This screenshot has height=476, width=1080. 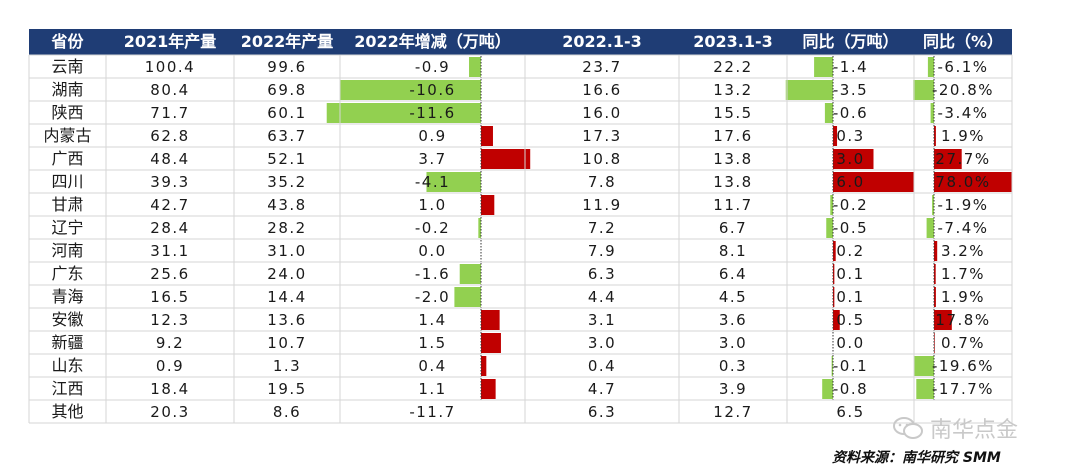 I want to click on province-label: 内蒙古, so click(x=67, y=135).